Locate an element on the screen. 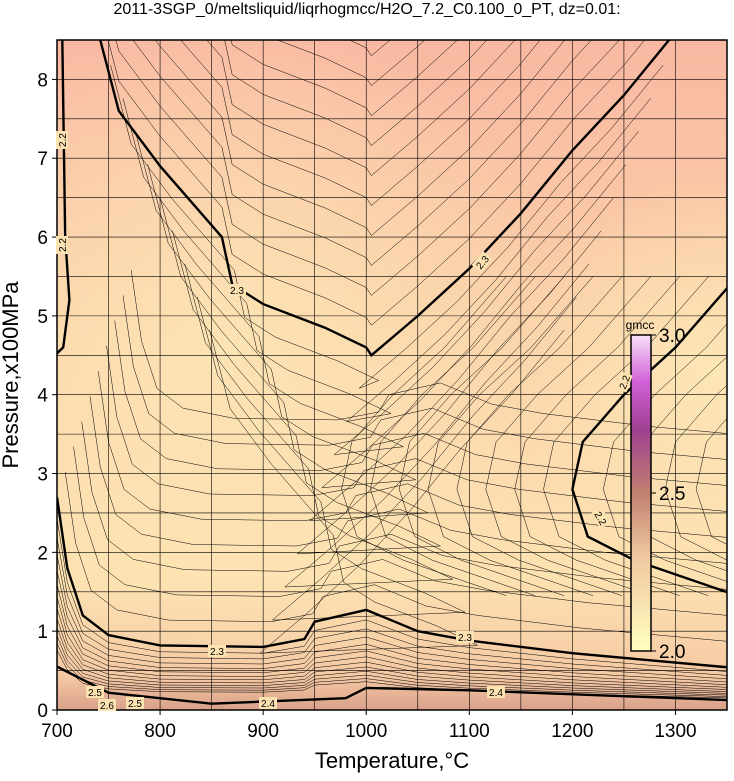  x-tick-label: 1200 is located at coordinates (572, 731).